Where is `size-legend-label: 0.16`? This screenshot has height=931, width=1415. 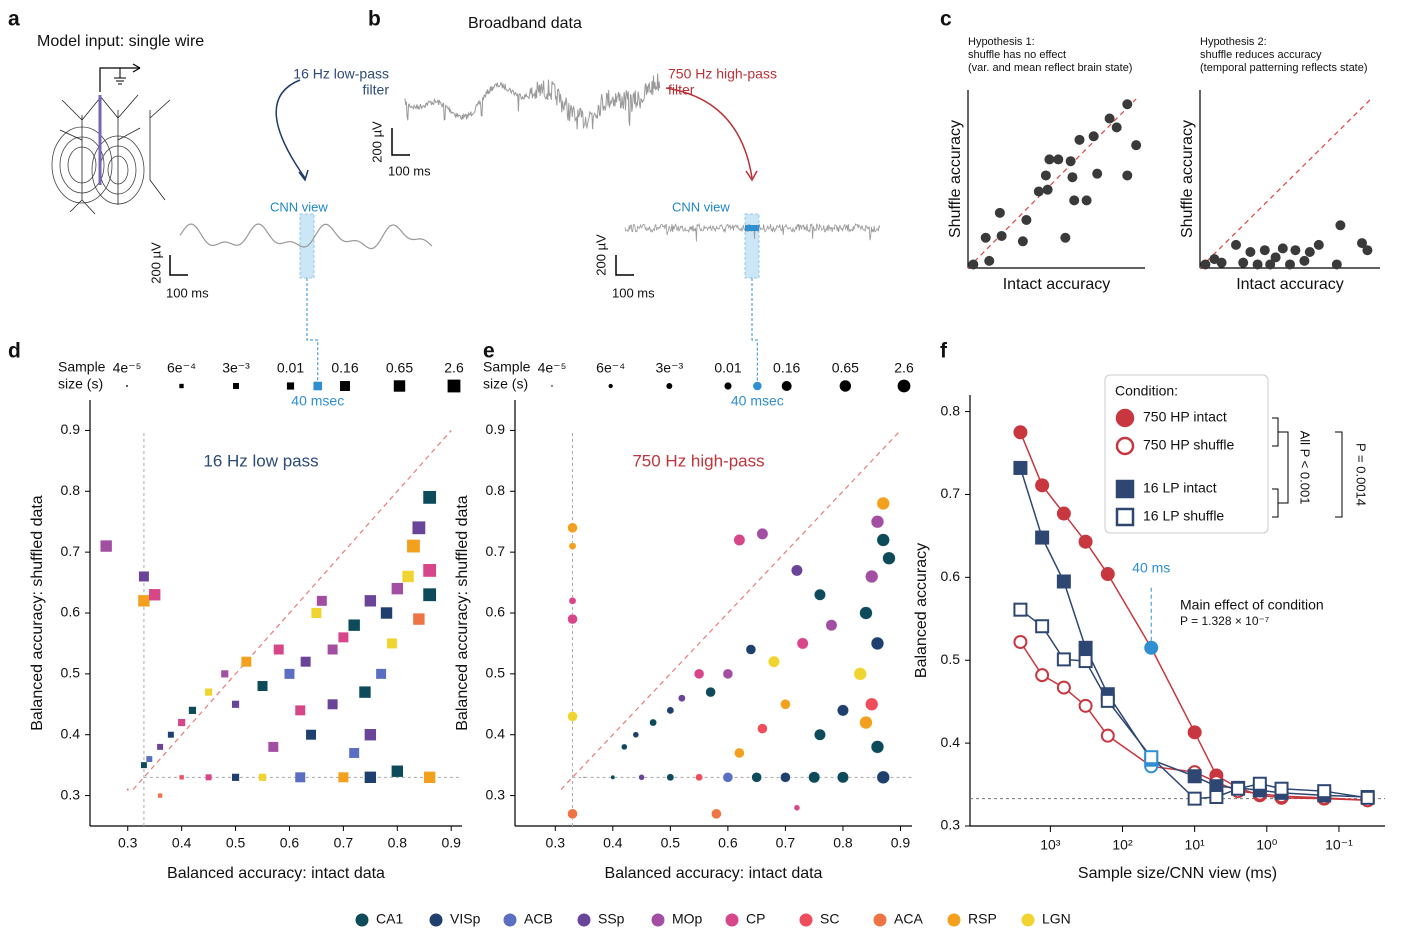
size-legend-label: 0.16 is located at coordinates (344, 368).